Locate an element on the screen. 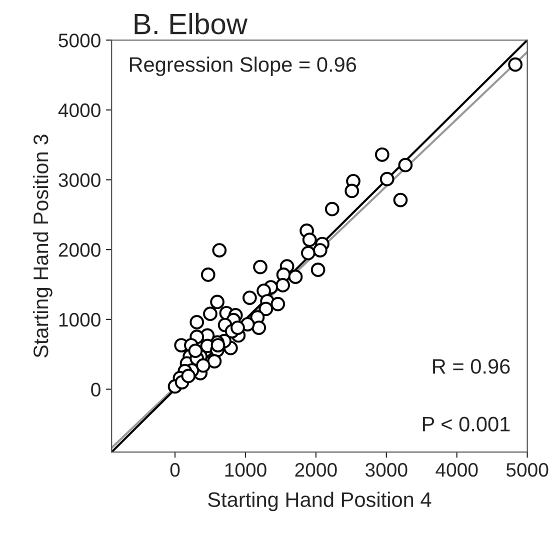 This screenshot has width=558, height=535. y-tick-label: 1000 is located at coordinates (79, 319).